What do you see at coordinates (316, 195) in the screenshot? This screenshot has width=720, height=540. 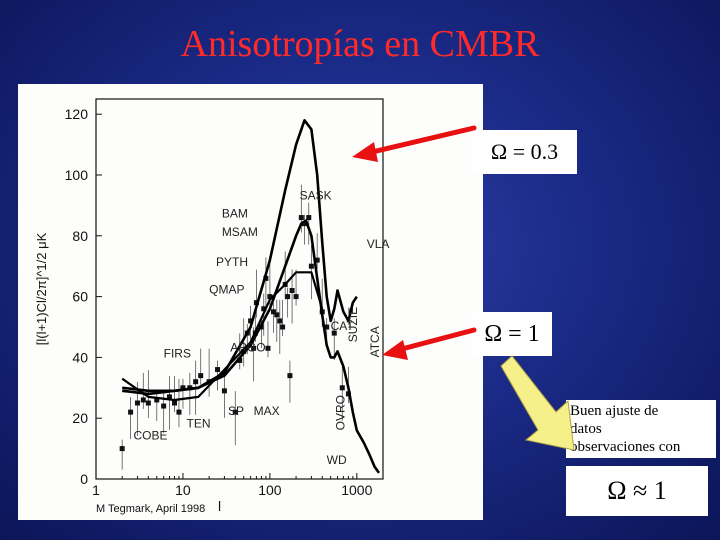 I see `experiment-label: SASK` at bounding box center [316, 195].